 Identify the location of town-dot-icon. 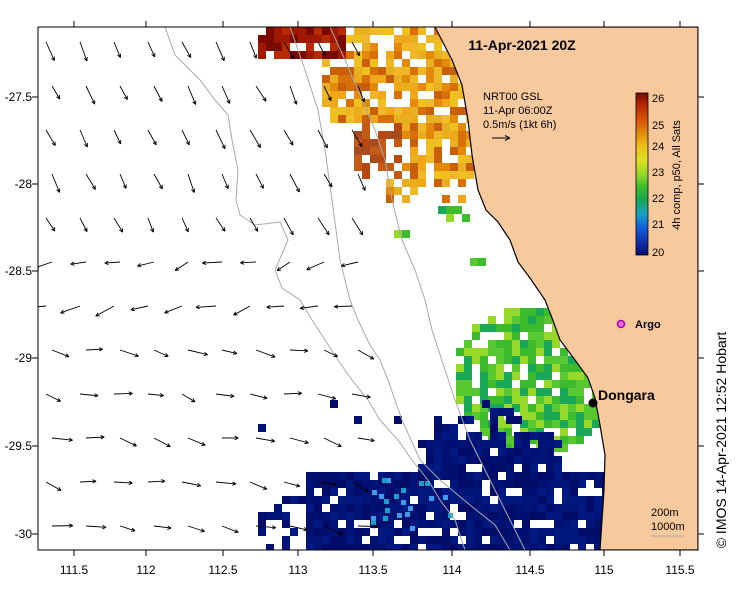
(593, 403).